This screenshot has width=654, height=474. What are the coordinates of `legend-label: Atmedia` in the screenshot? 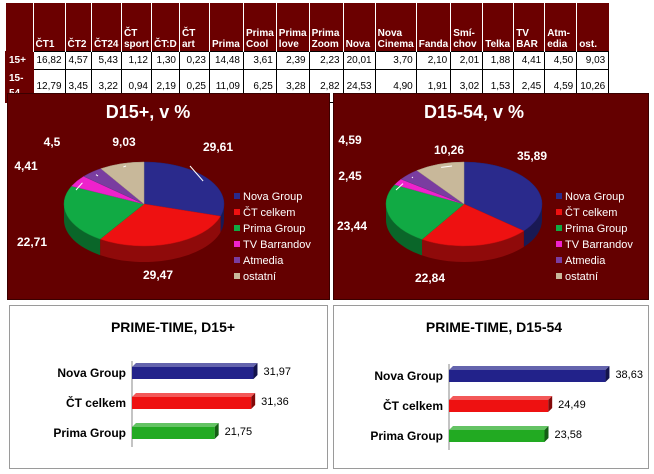 It's located at (263, 261).